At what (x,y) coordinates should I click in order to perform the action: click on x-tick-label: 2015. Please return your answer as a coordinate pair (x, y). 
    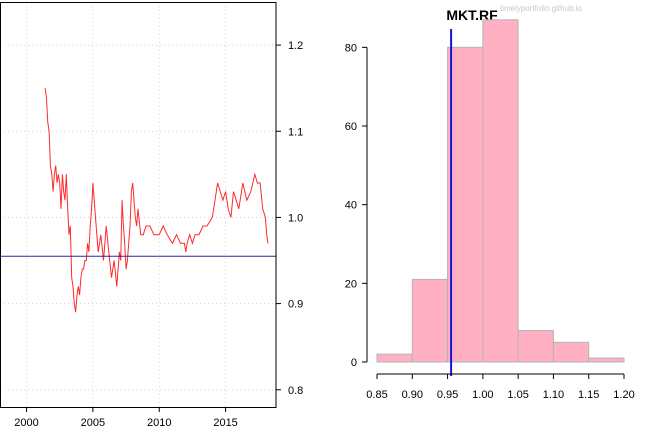
    Looking at the image, I should click on (225, 423).